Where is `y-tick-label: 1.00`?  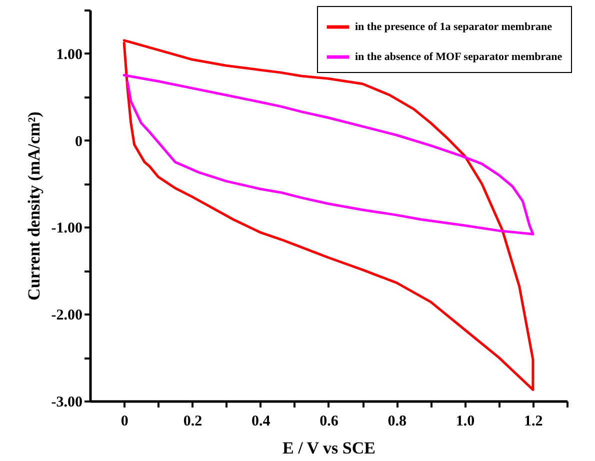
y-tick-label: 1.00 is located at coordinates (69, 54).